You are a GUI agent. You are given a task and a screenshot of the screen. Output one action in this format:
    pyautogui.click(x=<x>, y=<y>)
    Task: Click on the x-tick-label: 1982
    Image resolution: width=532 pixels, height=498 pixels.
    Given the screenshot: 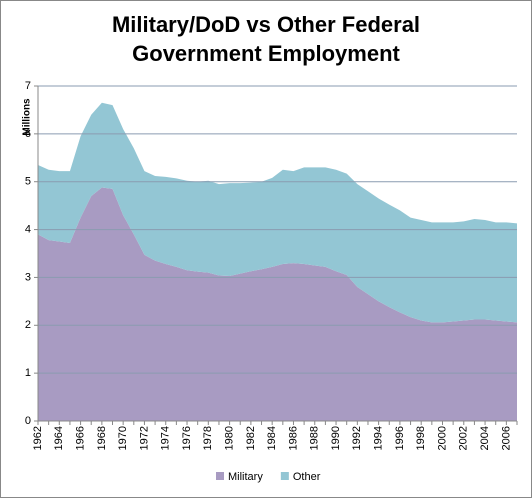 What is the action you would take?
    pyautogui.click(x=251, y=438)
    